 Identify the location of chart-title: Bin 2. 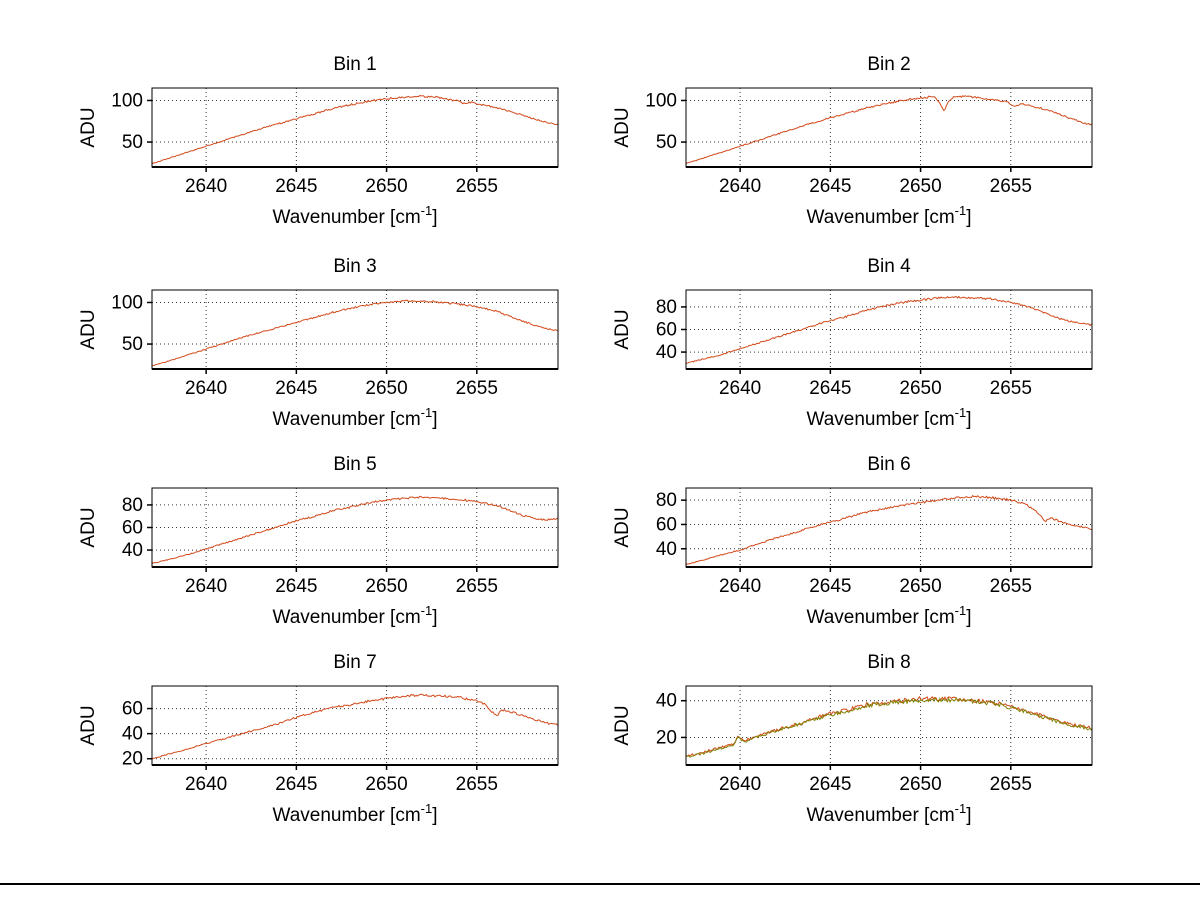
(888, 64).